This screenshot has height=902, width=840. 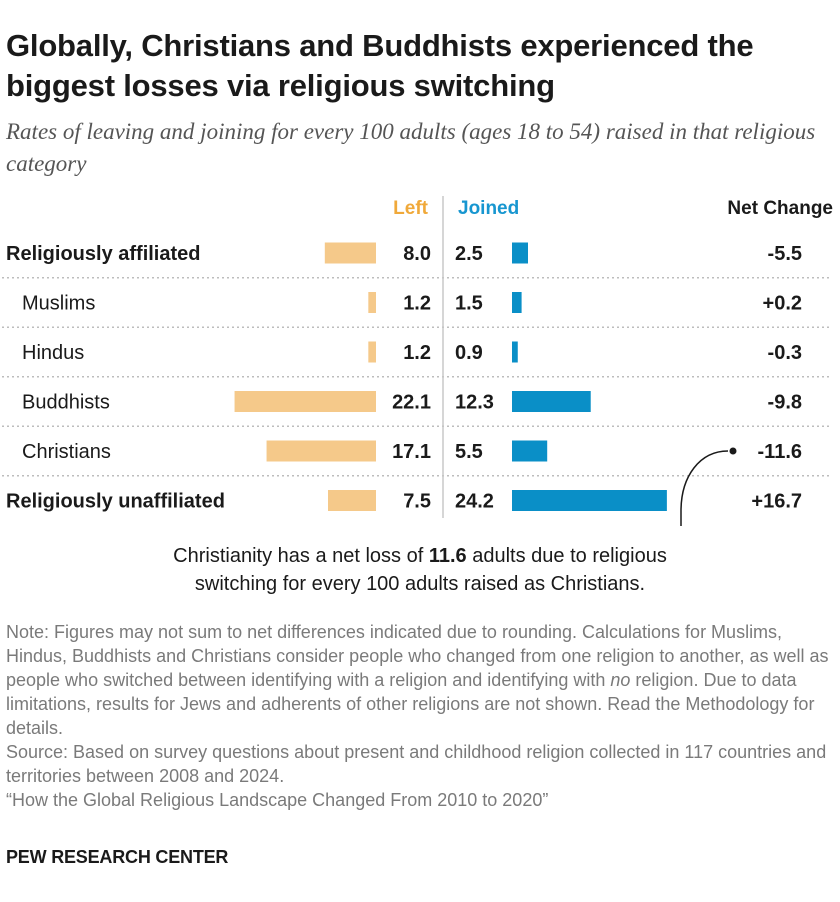 I want to click on left-bar-hindus, so click(x=372, y=352).